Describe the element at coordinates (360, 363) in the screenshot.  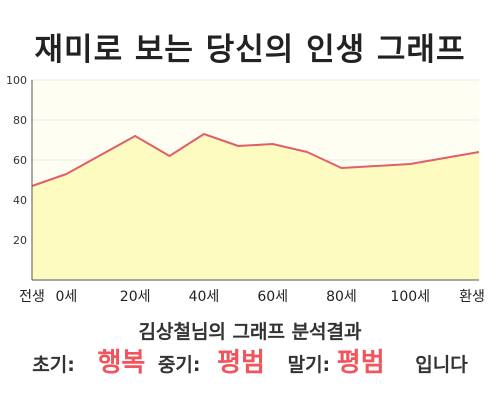
I see `late-value: 평범` at that location.